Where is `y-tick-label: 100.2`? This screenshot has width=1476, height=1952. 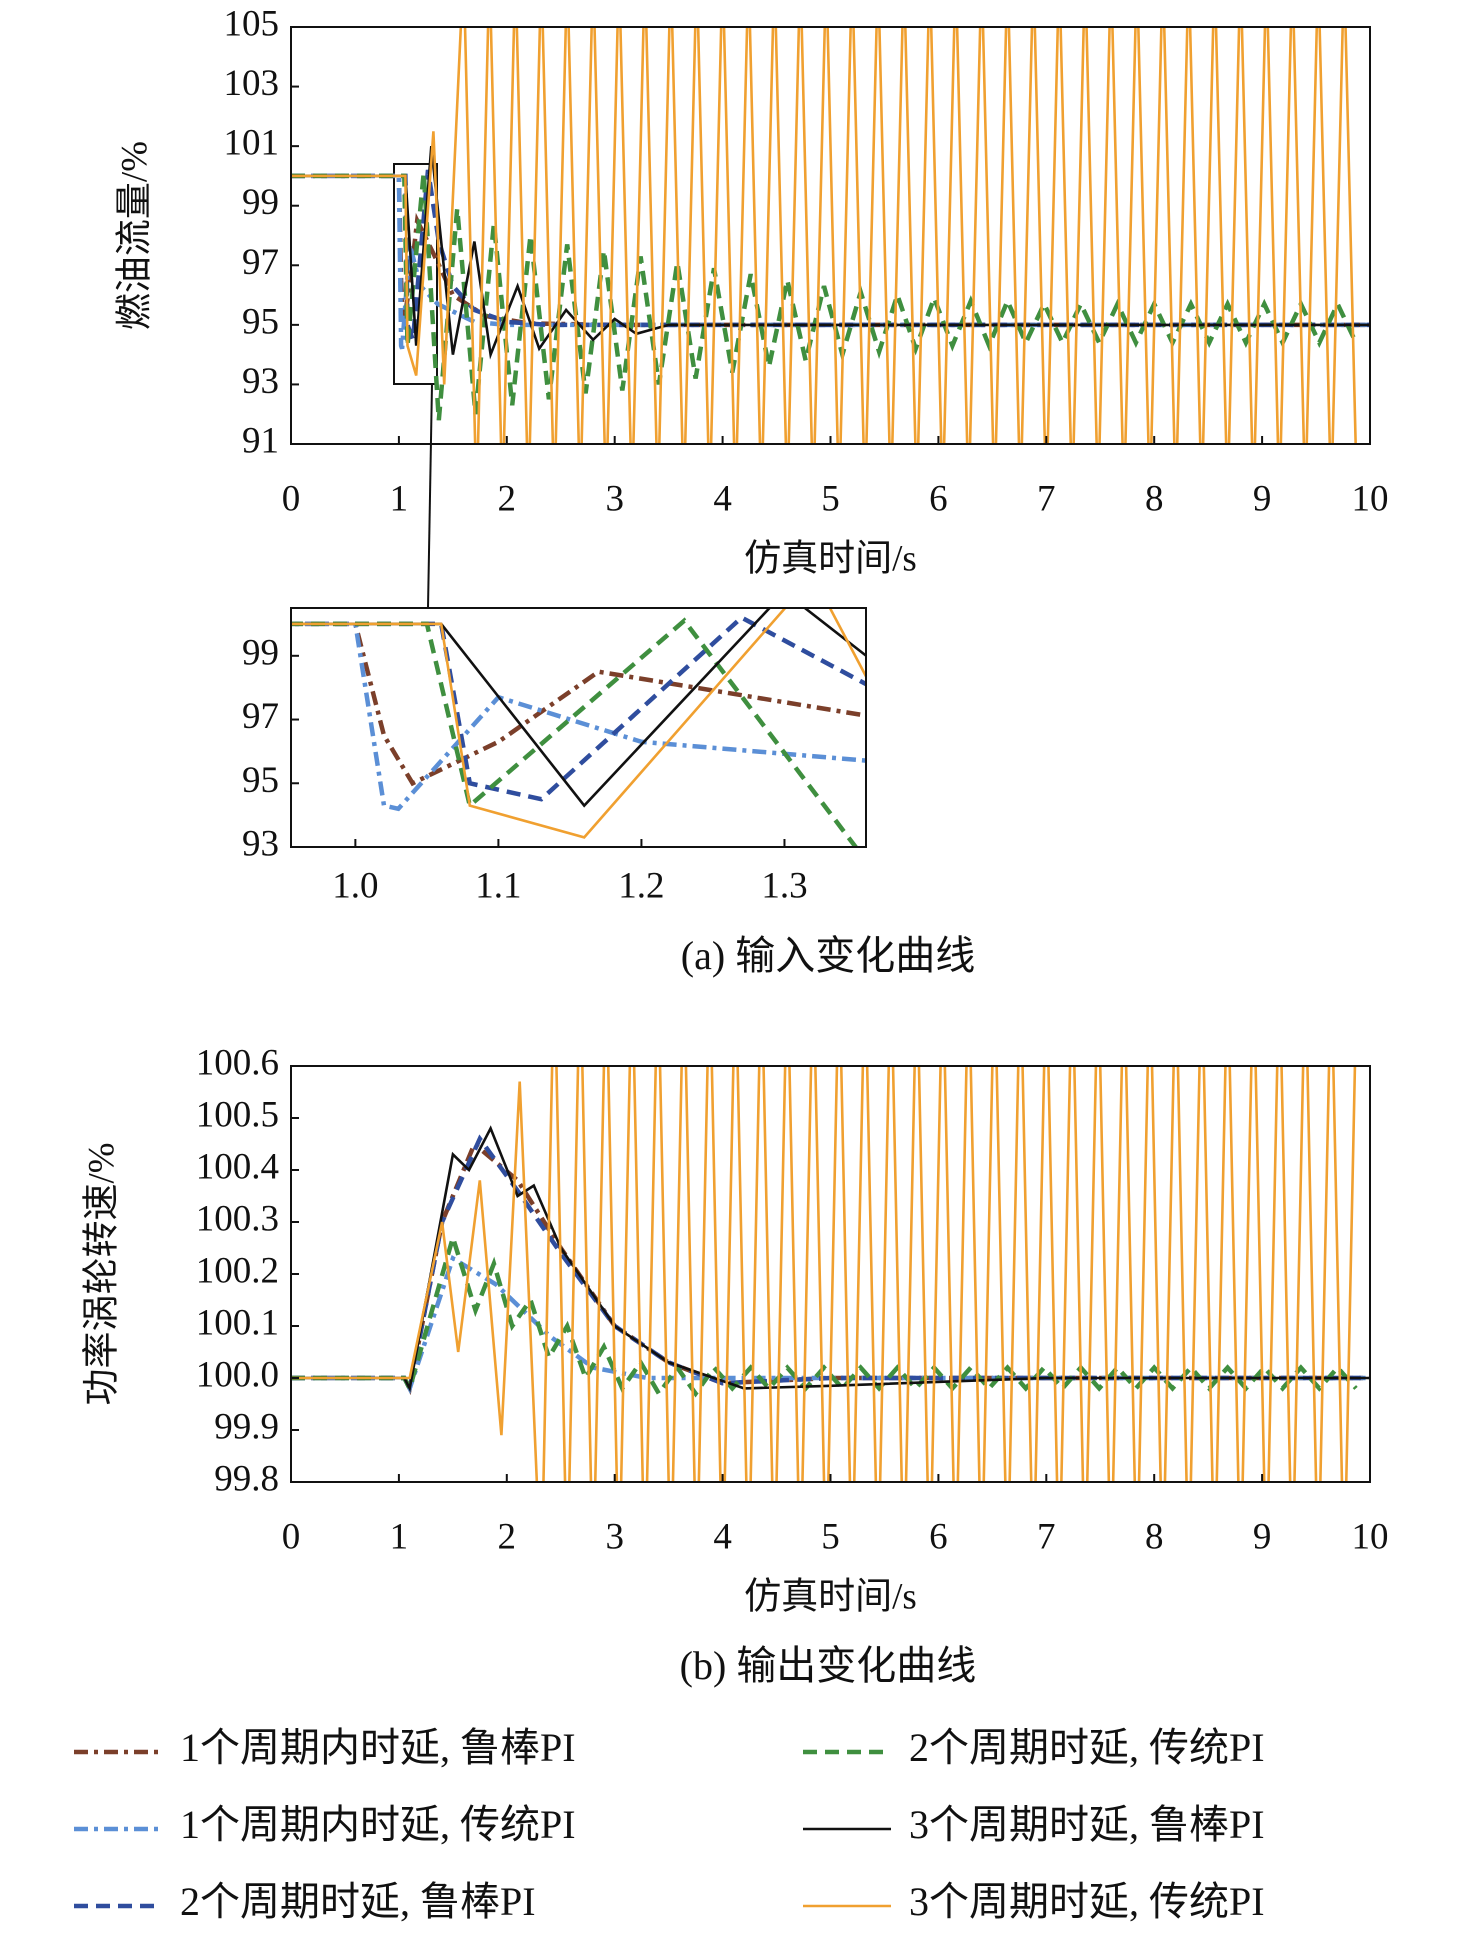
y-tick-label: 100.2 is located at coordinates (237, 1270).